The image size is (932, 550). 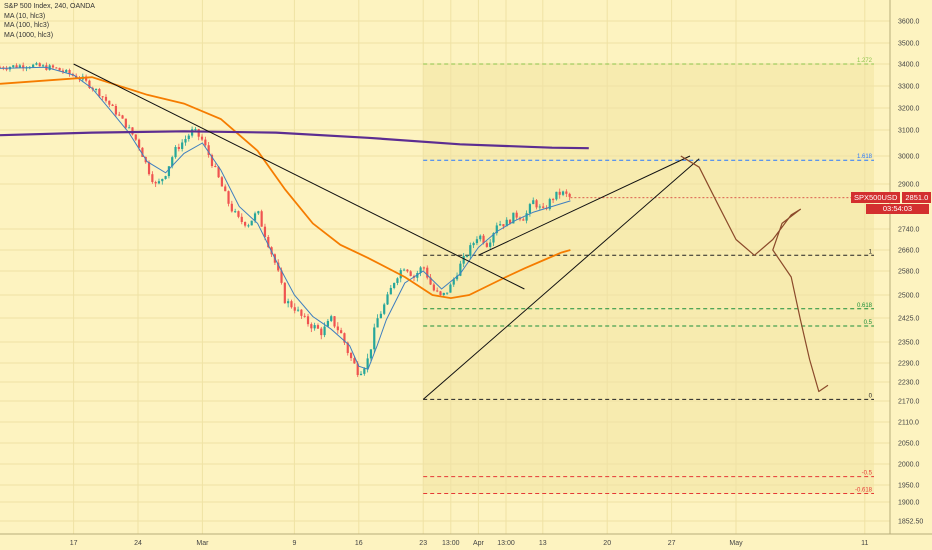 What do you see at coordinates (29, 35) in the screenshot?
I see `legend-ma1000: MA (1000, hlc3)` at bounding box center [29, 35].